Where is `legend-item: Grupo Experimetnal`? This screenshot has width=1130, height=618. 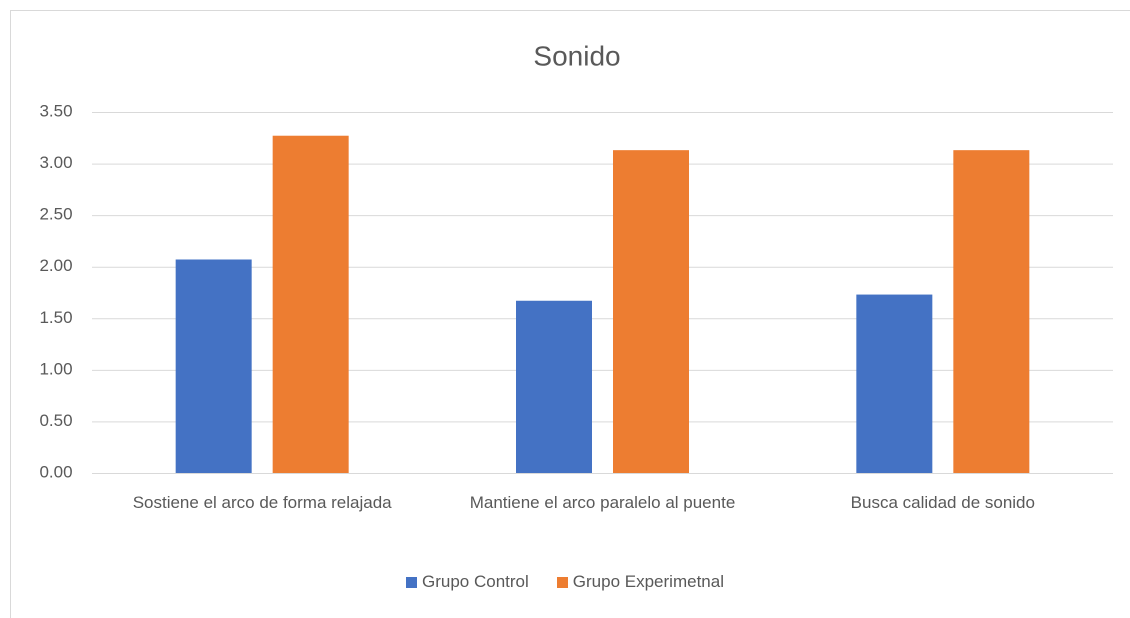
legend-item: Grupo Experimetnal is located at coordinates (640, 582).